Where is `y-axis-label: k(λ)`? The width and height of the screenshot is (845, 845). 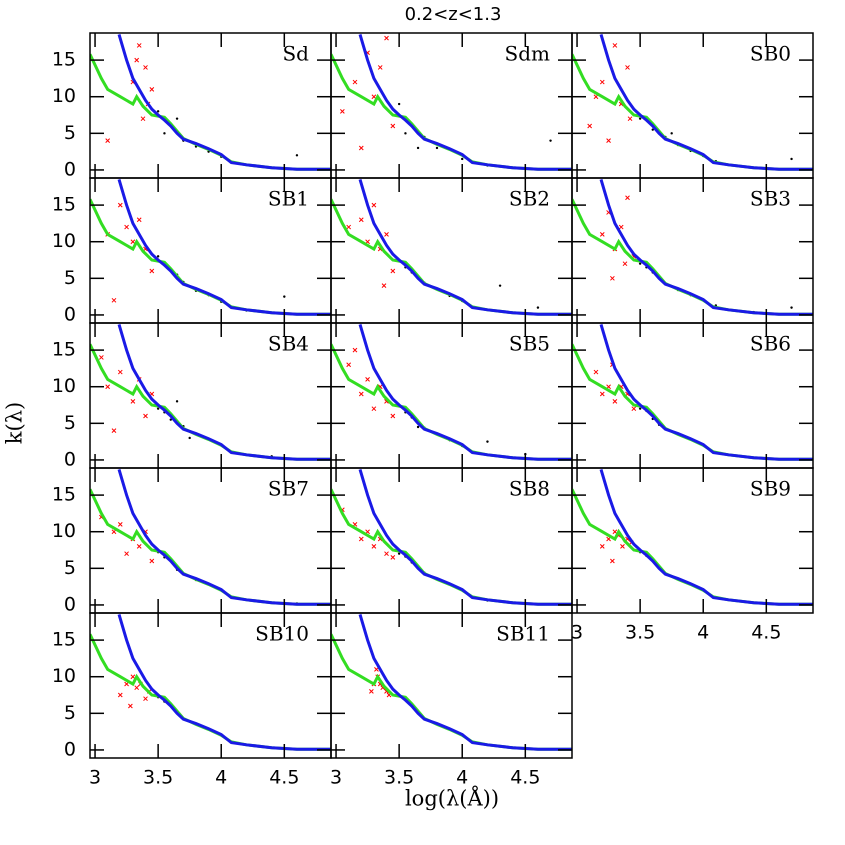 y-axis-label: k(λ) is located at coordinates (15, 423).